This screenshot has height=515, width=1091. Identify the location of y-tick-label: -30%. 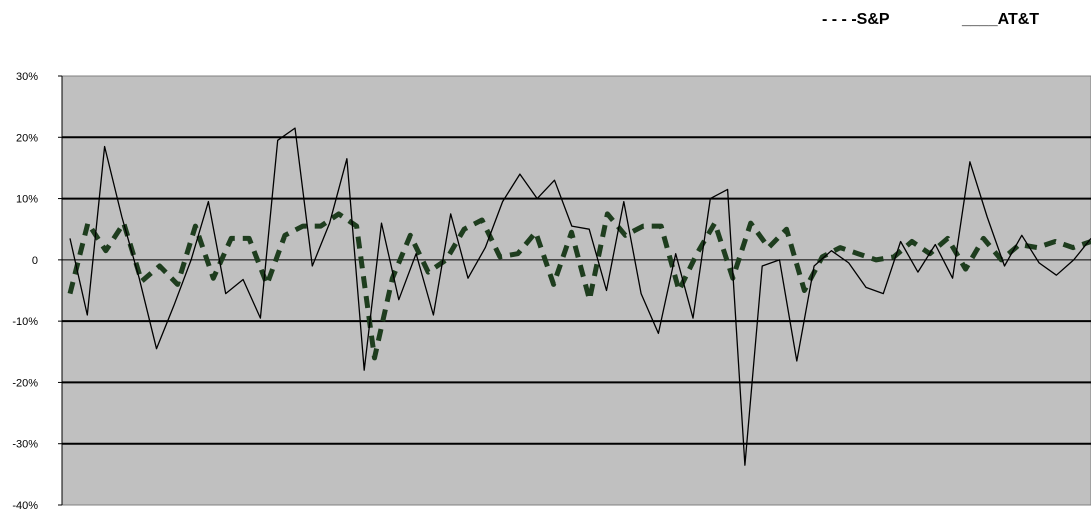
(25, 445).